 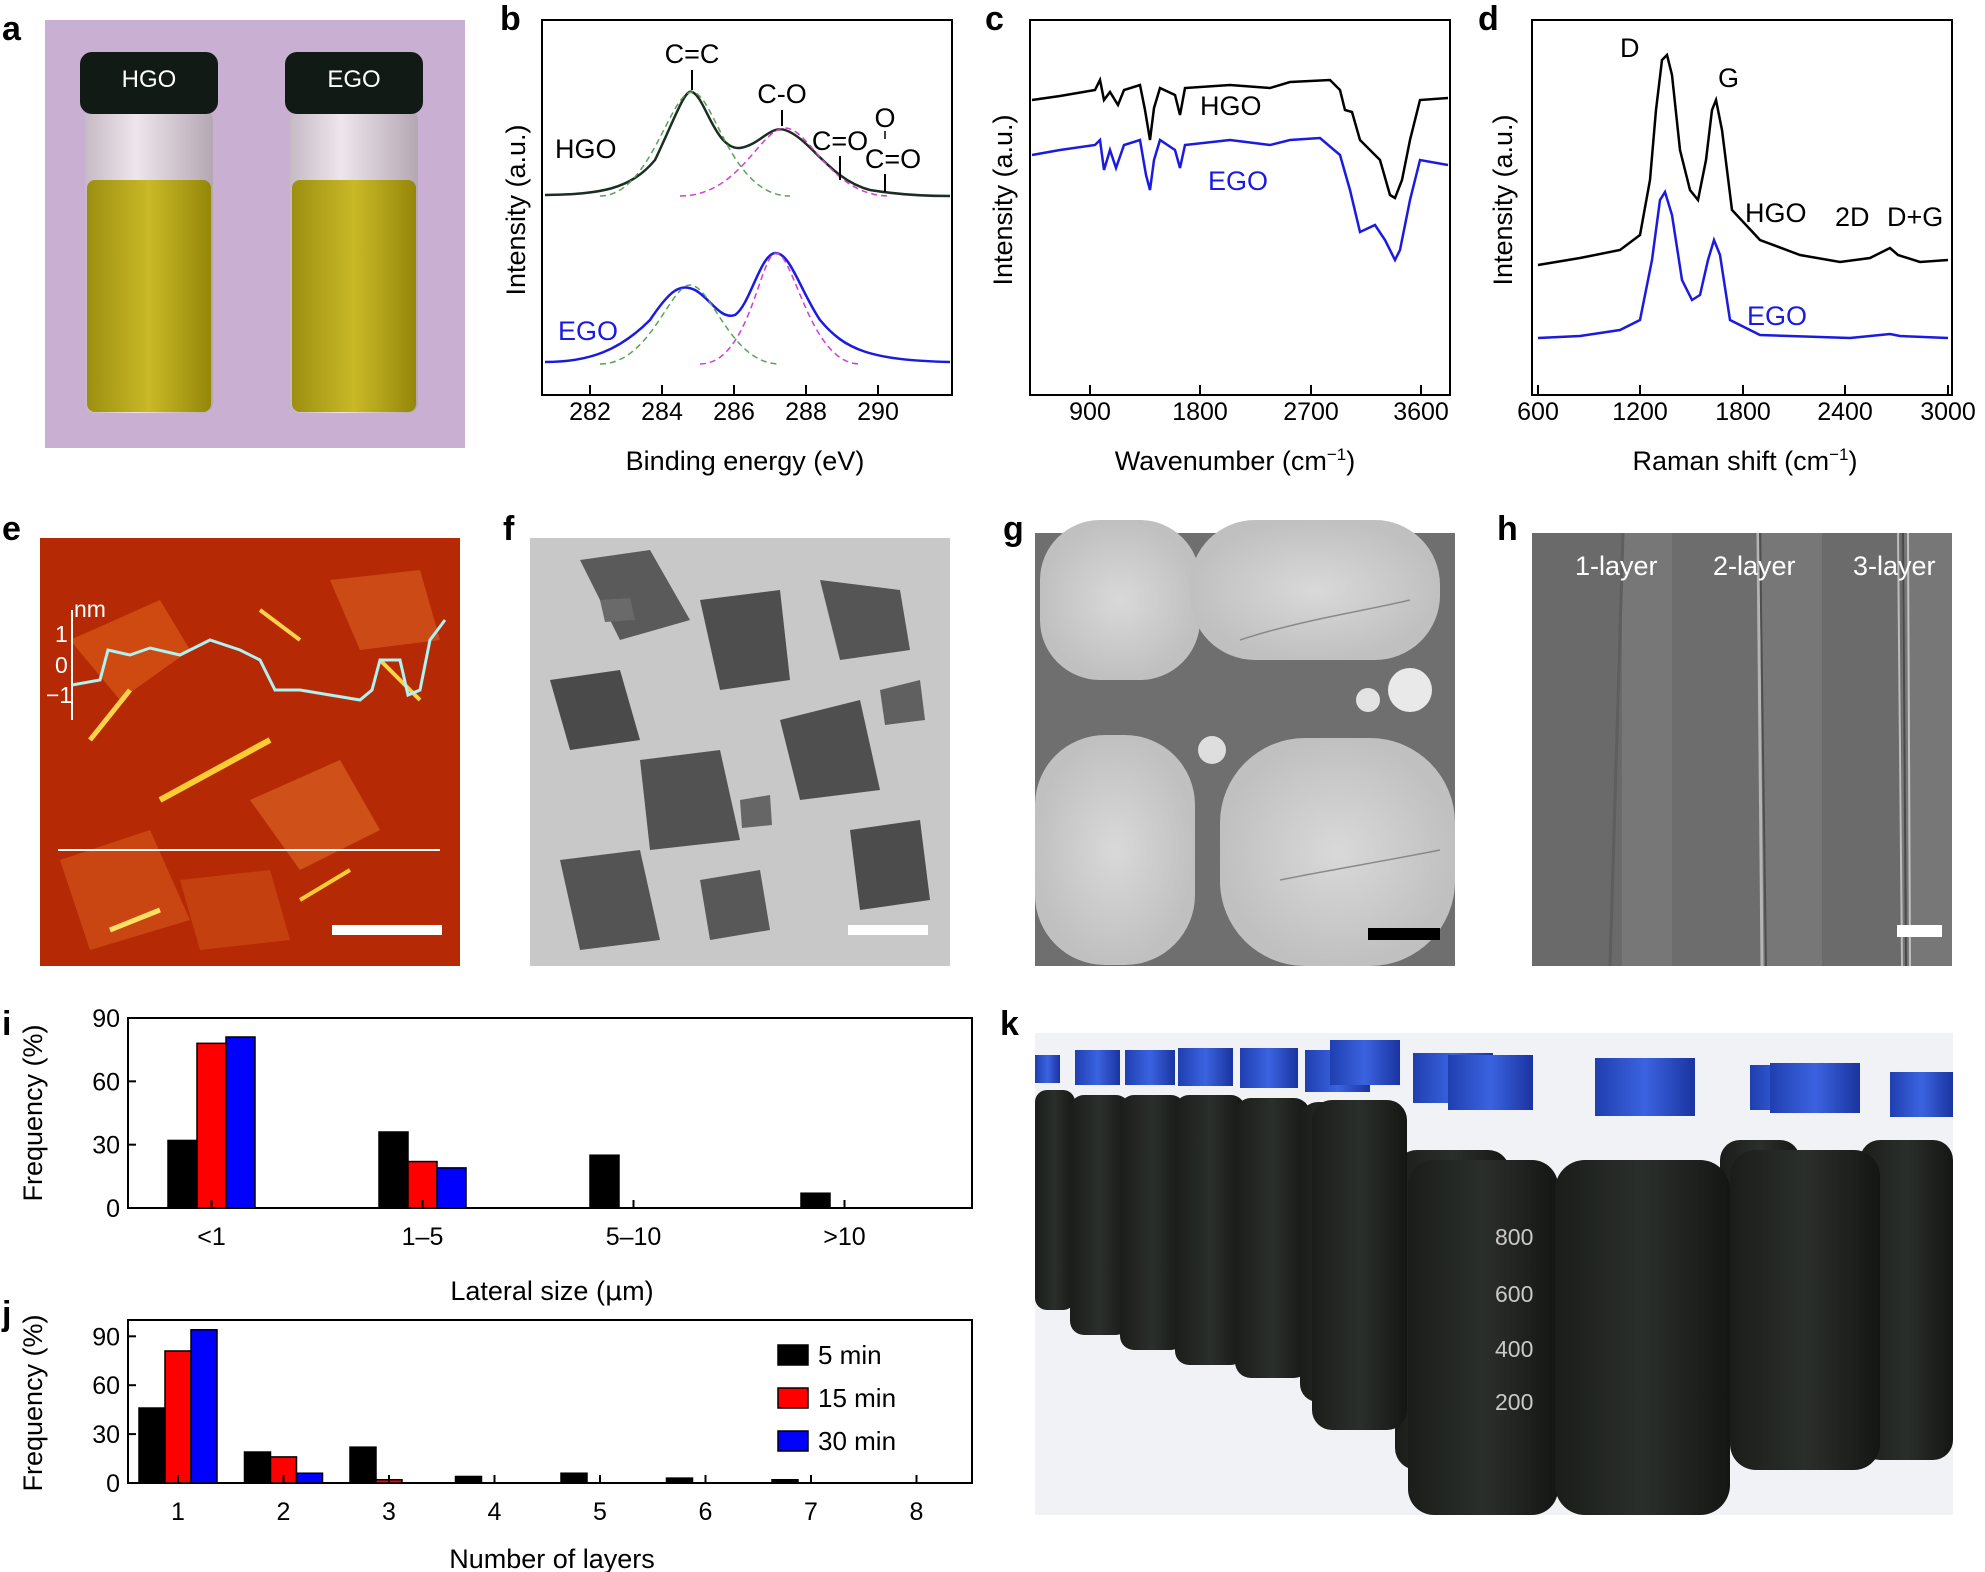 What do you see at coordinates (1845, 412) in the screenshot?
I see `tick-label: 2400` at bounding box center [1845, 412].